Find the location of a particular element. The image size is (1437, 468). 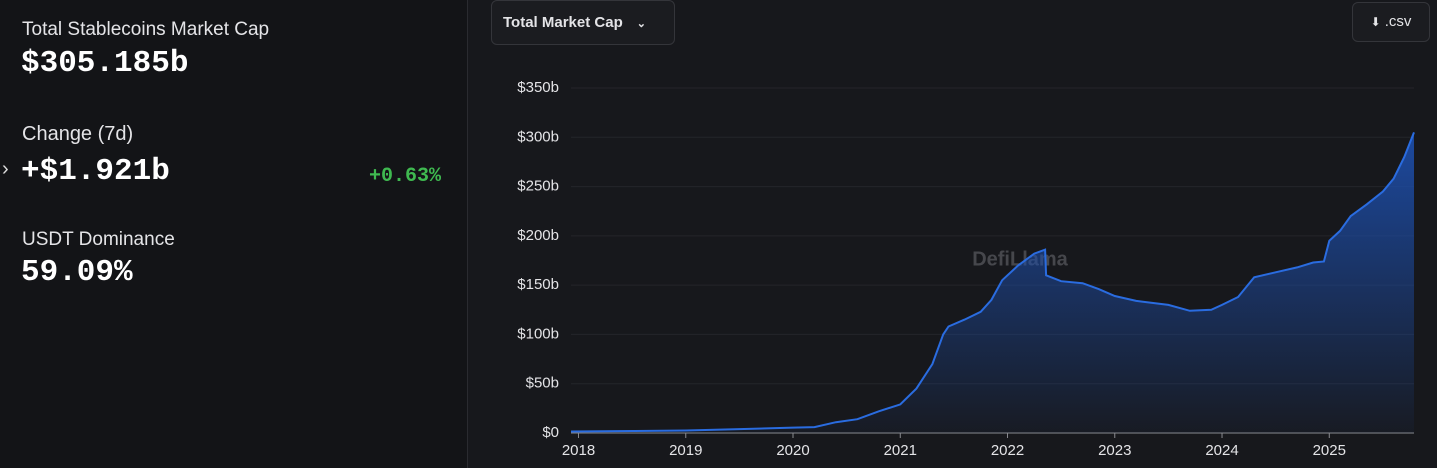

csv-button: ⬇ .csv is located at coordinates (1391, 22).